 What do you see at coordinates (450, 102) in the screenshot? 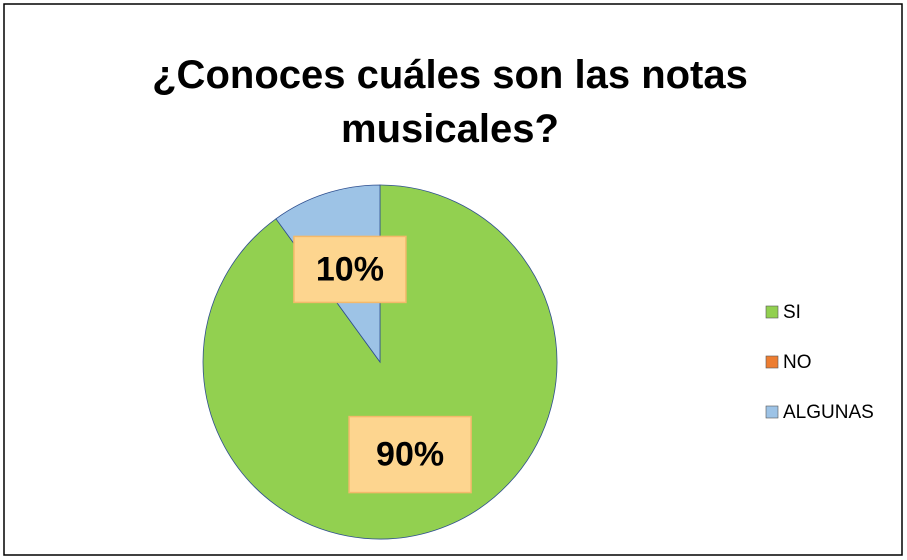
I see `chart-title: ¿Conoces cuáles son las notas musicales?` at bounding box center [450, 102].